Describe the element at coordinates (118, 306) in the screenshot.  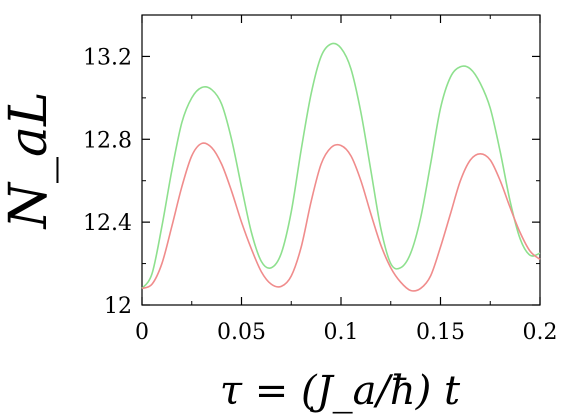
I see `y-tick-label: 12` at that location.